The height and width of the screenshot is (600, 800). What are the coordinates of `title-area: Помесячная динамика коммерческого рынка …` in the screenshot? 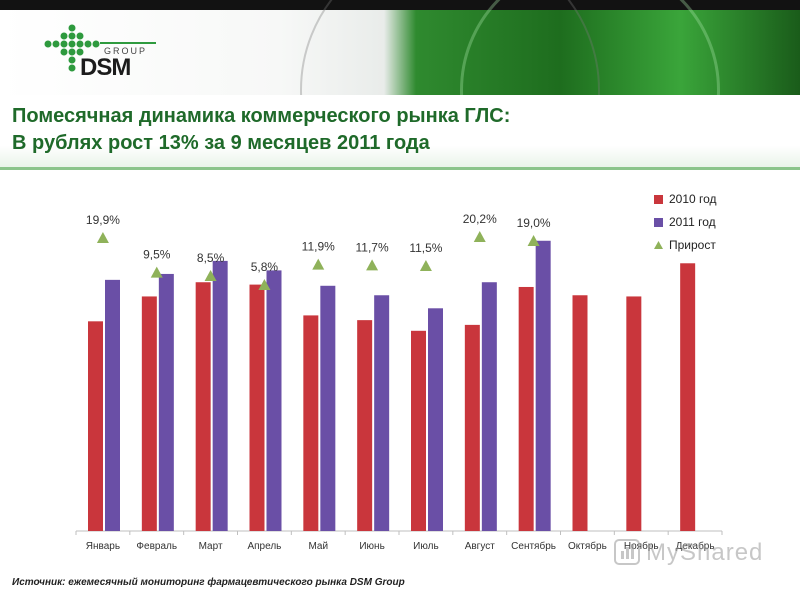 It's located at (400, 132).